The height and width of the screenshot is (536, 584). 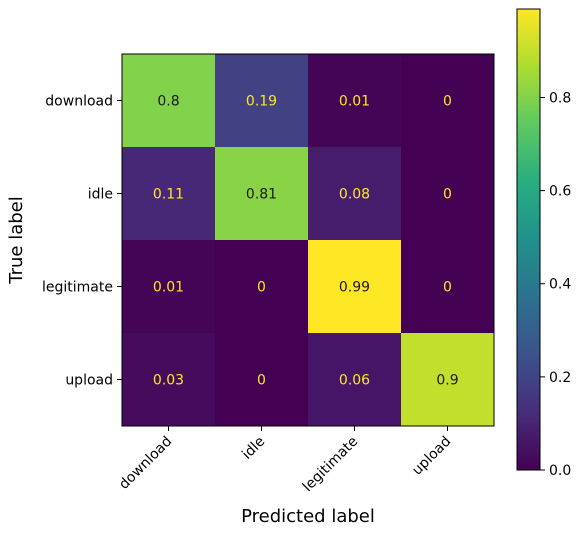 I want to click on cell-value-label: 0.03, so click(x=168, y=381).